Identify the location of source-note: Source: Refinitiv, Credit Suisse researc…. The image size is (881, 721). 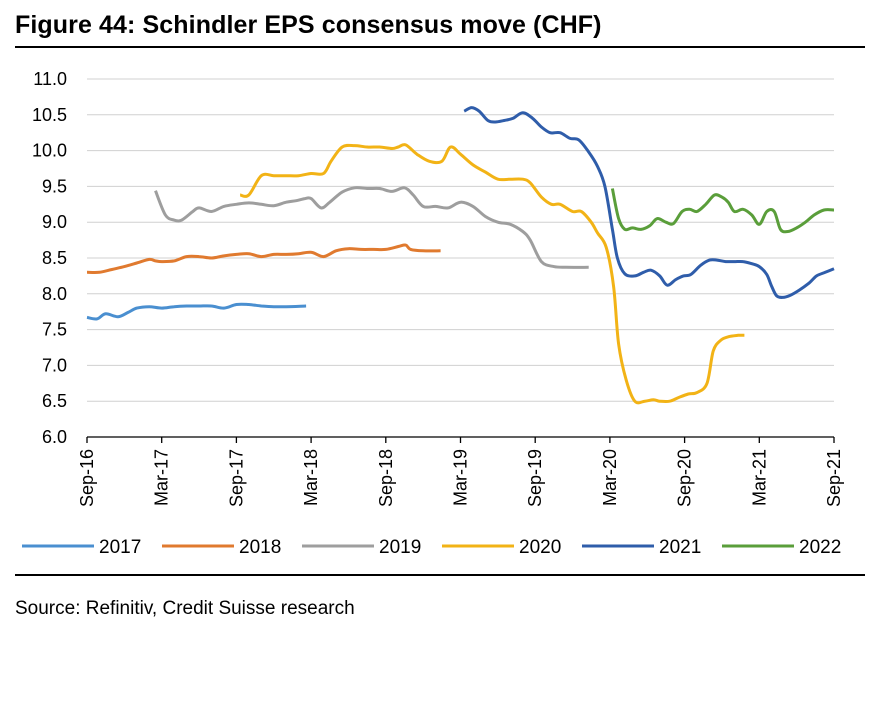
(185, 608).